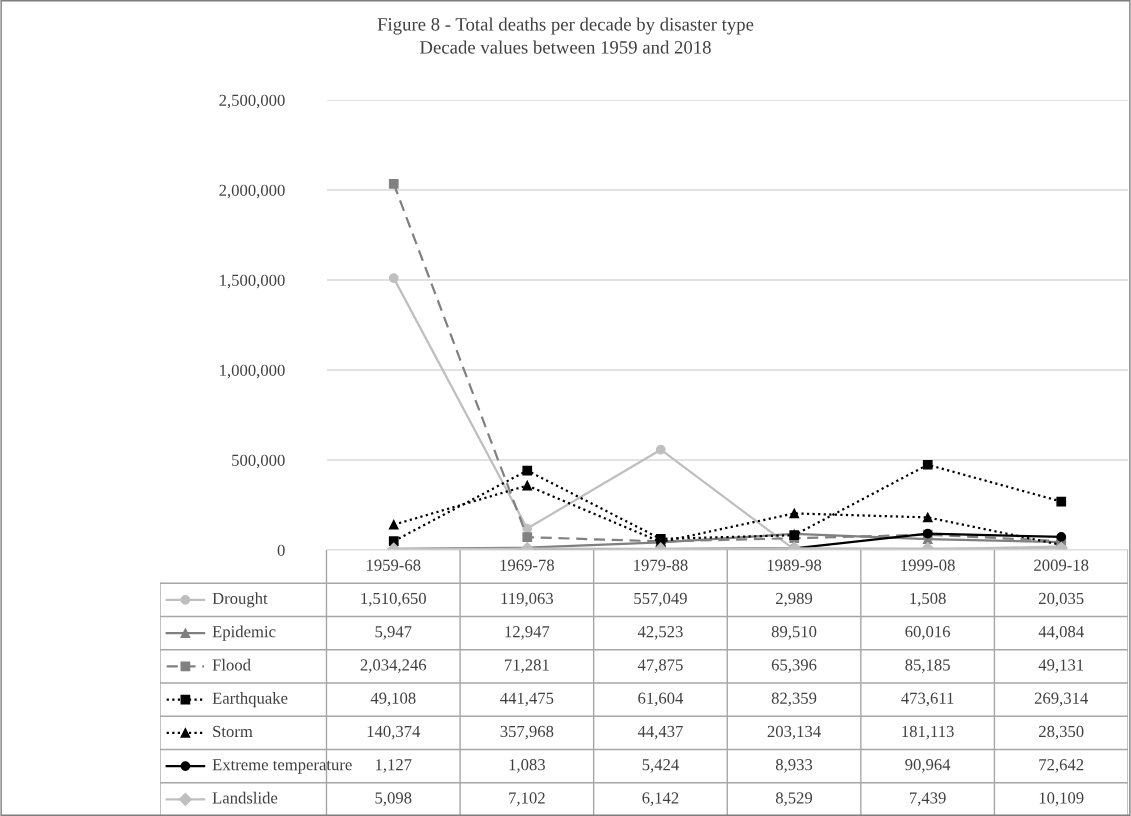 This screenshot has width=1131, height=816. What do you see at coordinates (240, 600) in the screenshot?
I see `legend-label: Drought` at bounding box center [240, 600].